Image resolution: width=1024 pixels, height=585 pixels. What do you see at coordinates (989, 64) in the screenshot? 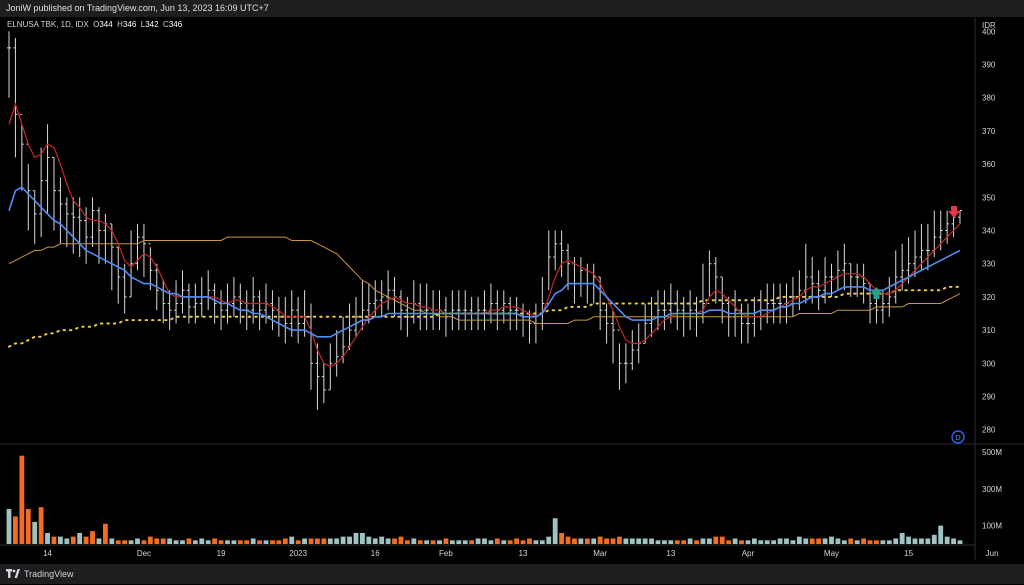
I see `price-tick-label: 390` at bounding box center [989, 64].